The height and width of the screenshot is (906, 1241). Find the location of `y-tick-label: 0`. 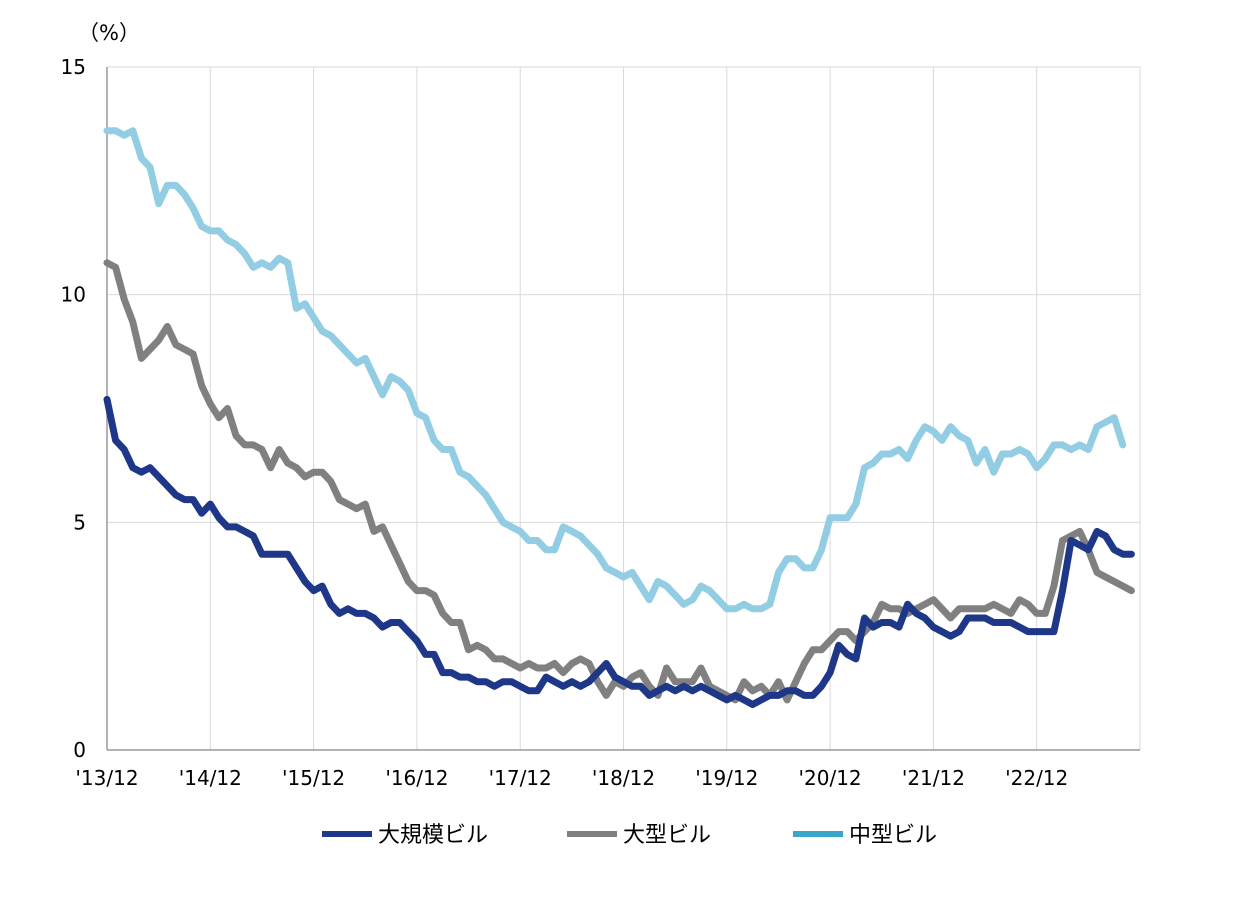

y-tick-label: 0 is located at coordinates (79, 750).